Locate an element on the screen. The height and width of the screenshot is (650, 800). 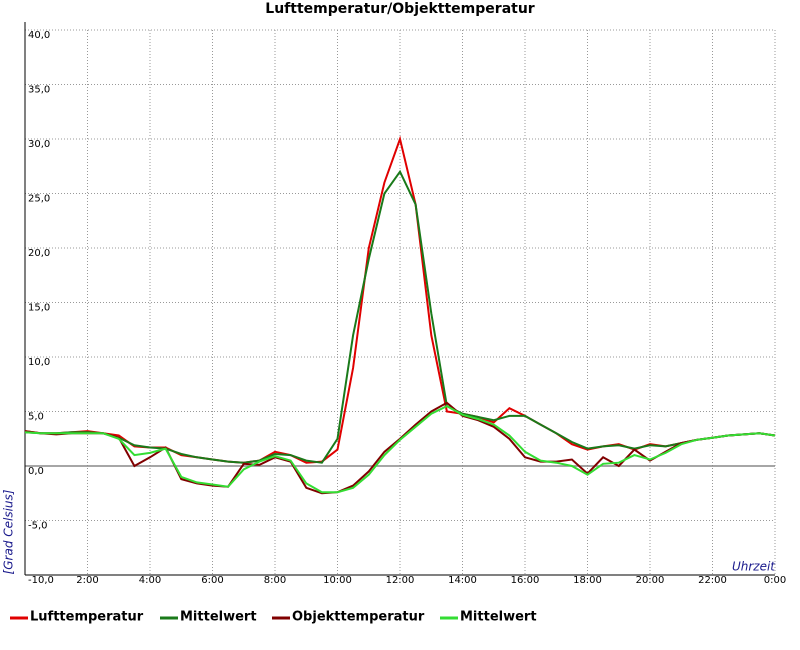
y-tick-label: 15,0 is located at coordinates (39, 308).